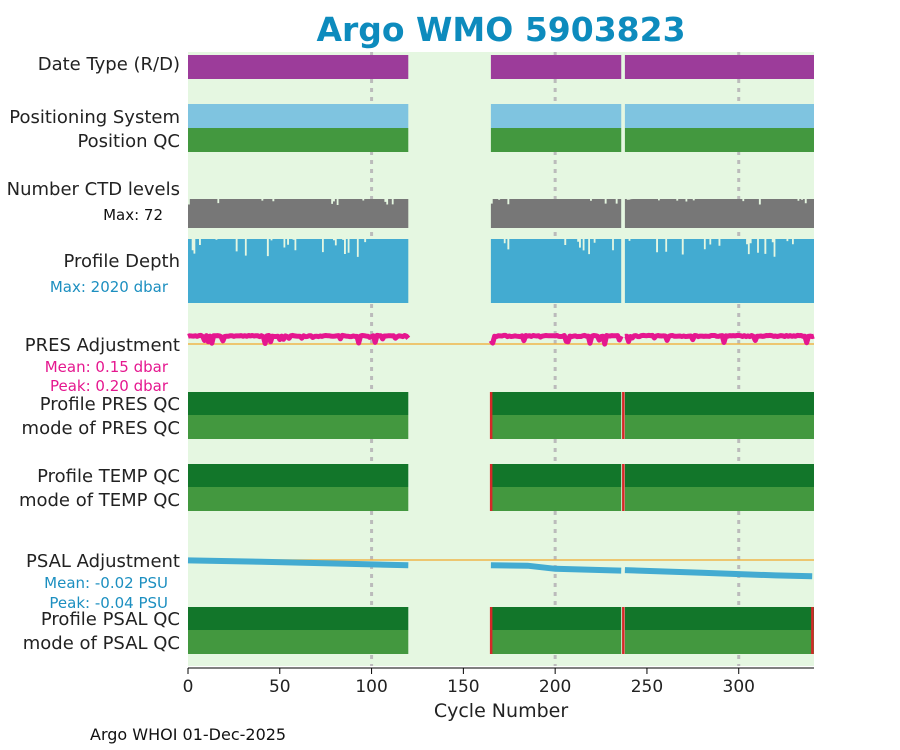 Image resolution: width=900 pixels, height=750 pixels. I want to click on ctd-max-stat: Max: 72, so click(133, 215).